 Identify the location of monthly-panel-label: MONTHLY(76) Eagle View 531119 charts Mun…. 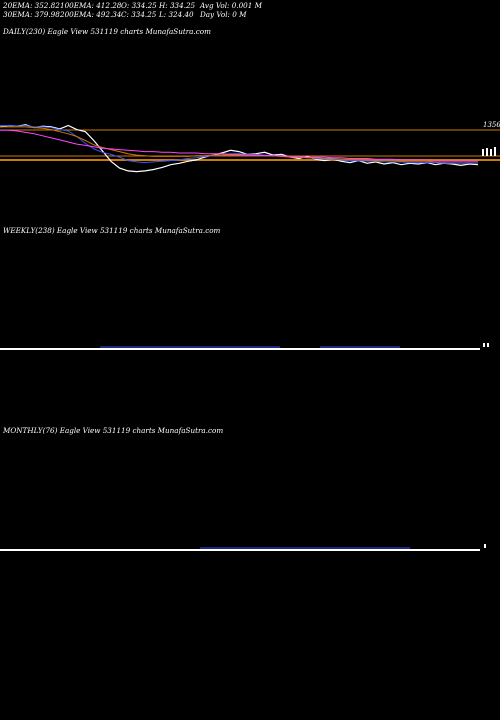
(113, 430).